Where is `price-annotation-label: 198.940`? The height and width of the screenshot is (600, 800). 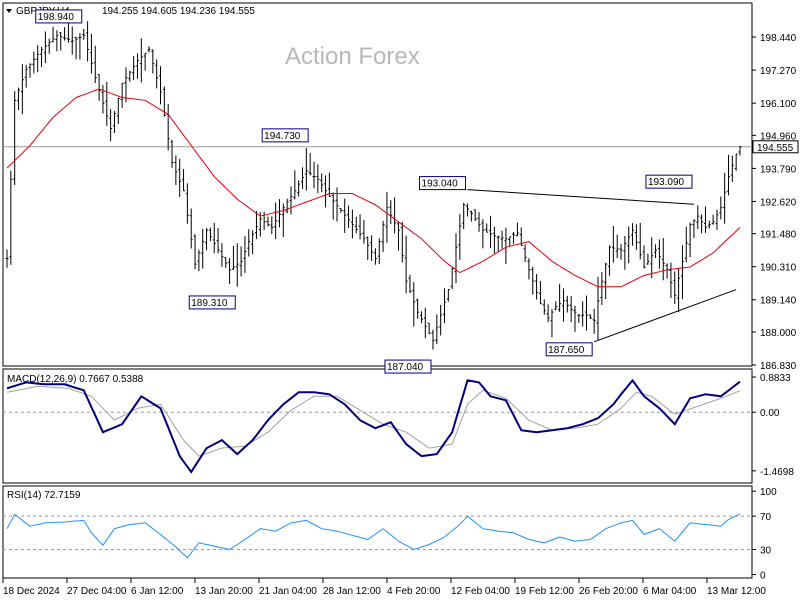
price-annotation-label: 198.940 is located at coordinates (56, 17).